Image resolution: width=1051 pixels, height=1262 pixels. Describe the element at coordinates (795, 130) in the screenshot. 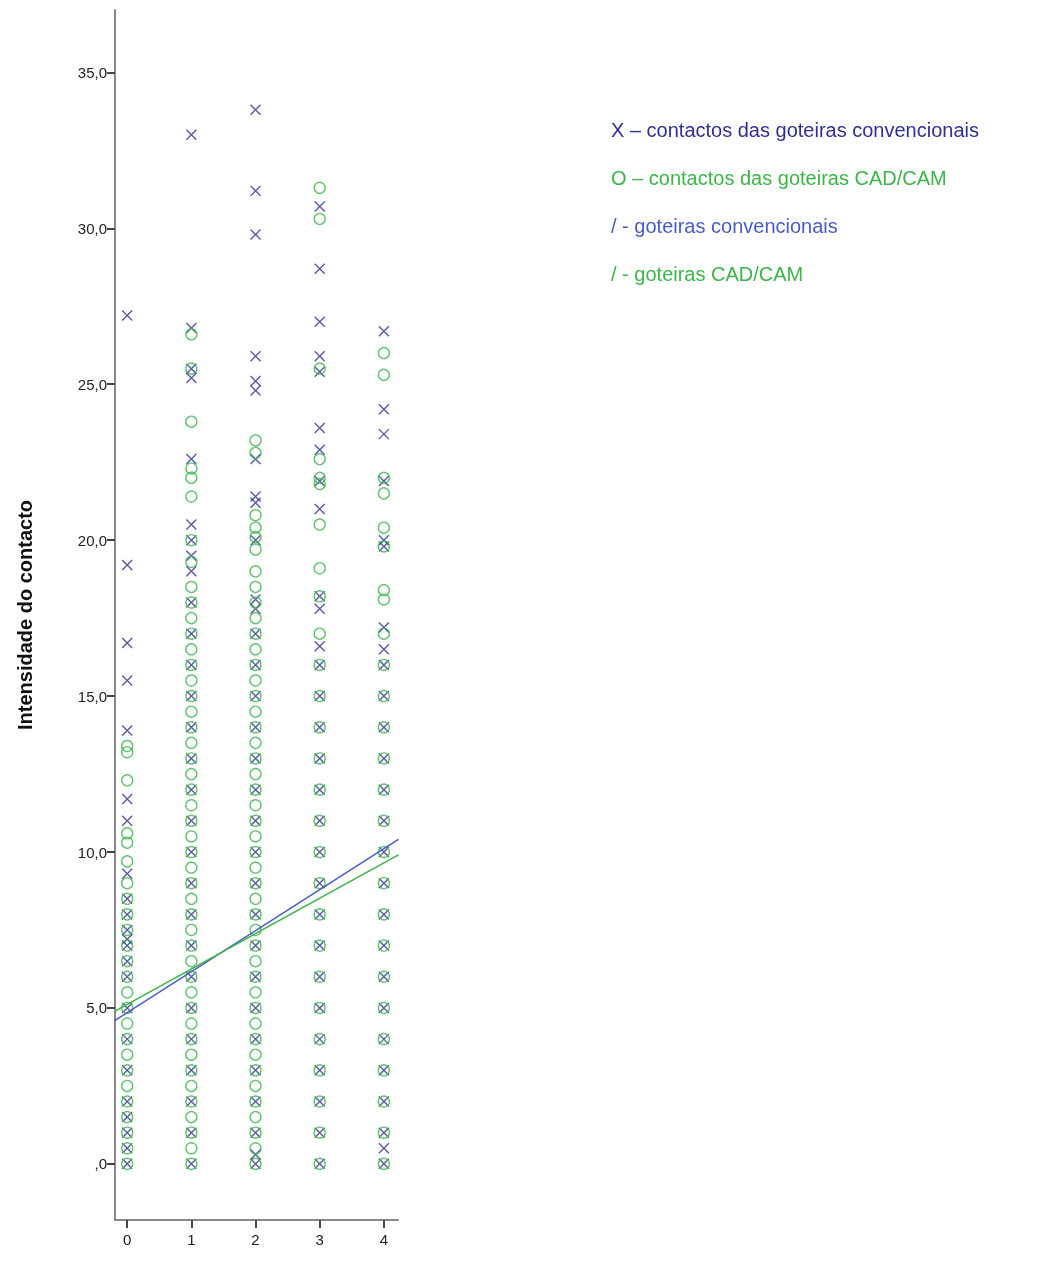

I see `text: X – contactos das goteiras convencionais` at that location.